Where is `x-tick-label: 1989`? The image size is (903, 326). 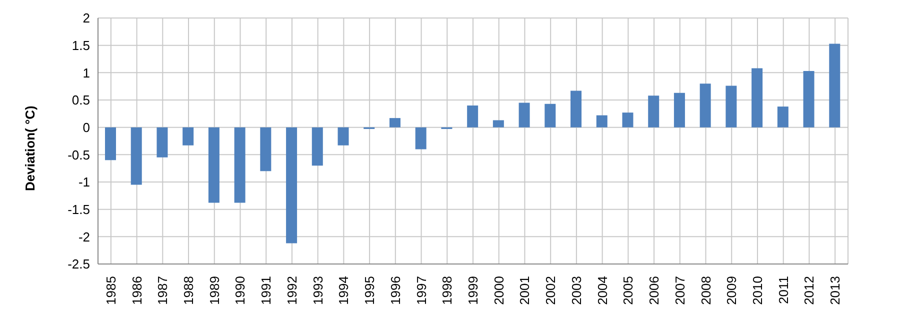 x-tick-label: 1989 is located at coordinates (214, 290).